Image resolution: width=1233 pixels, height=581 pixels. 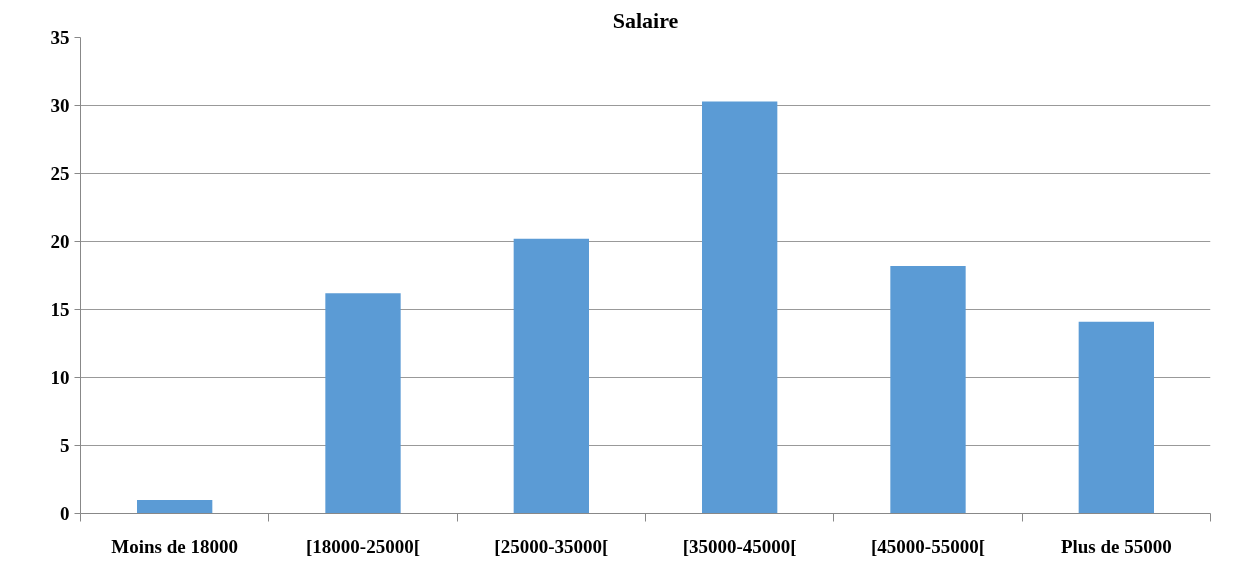 I want to click on x-tick-label: [45000-55000[, so click(x=928, y=546).